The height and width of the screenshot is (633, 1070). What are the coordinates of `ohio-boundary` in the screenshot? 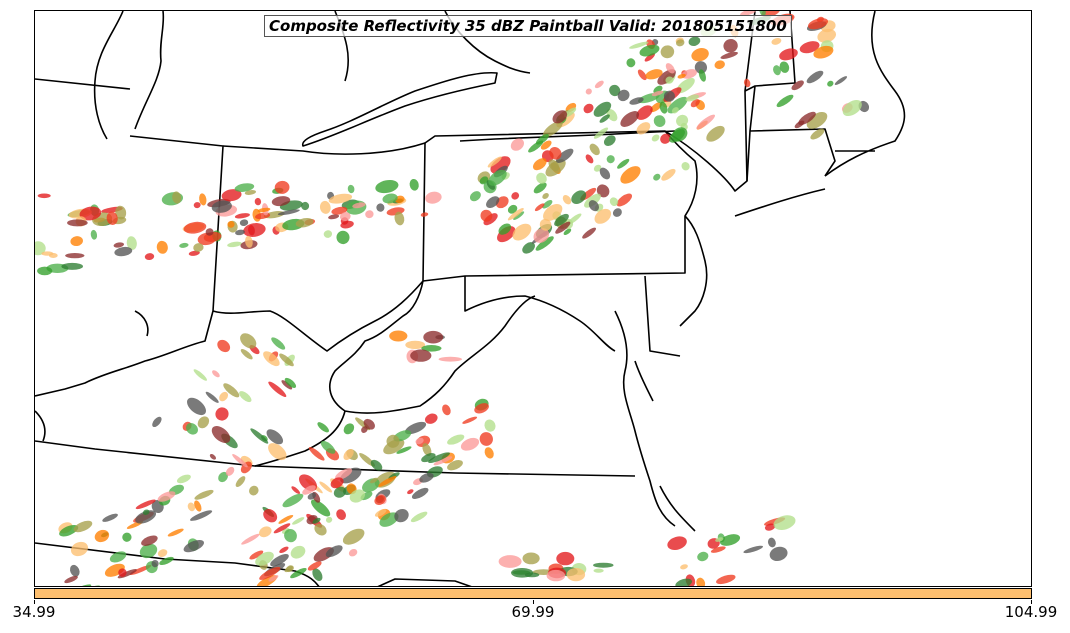 It's located at (319, 247).